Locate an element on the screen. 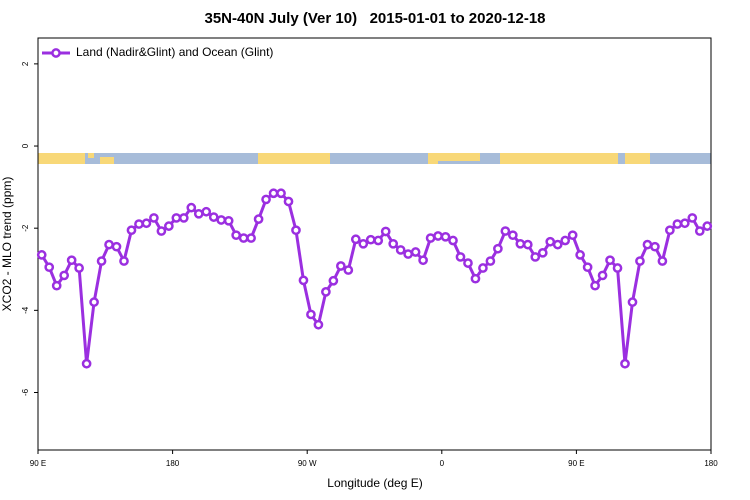  y-tick-label: 0 is located at coordinates (25, 145).